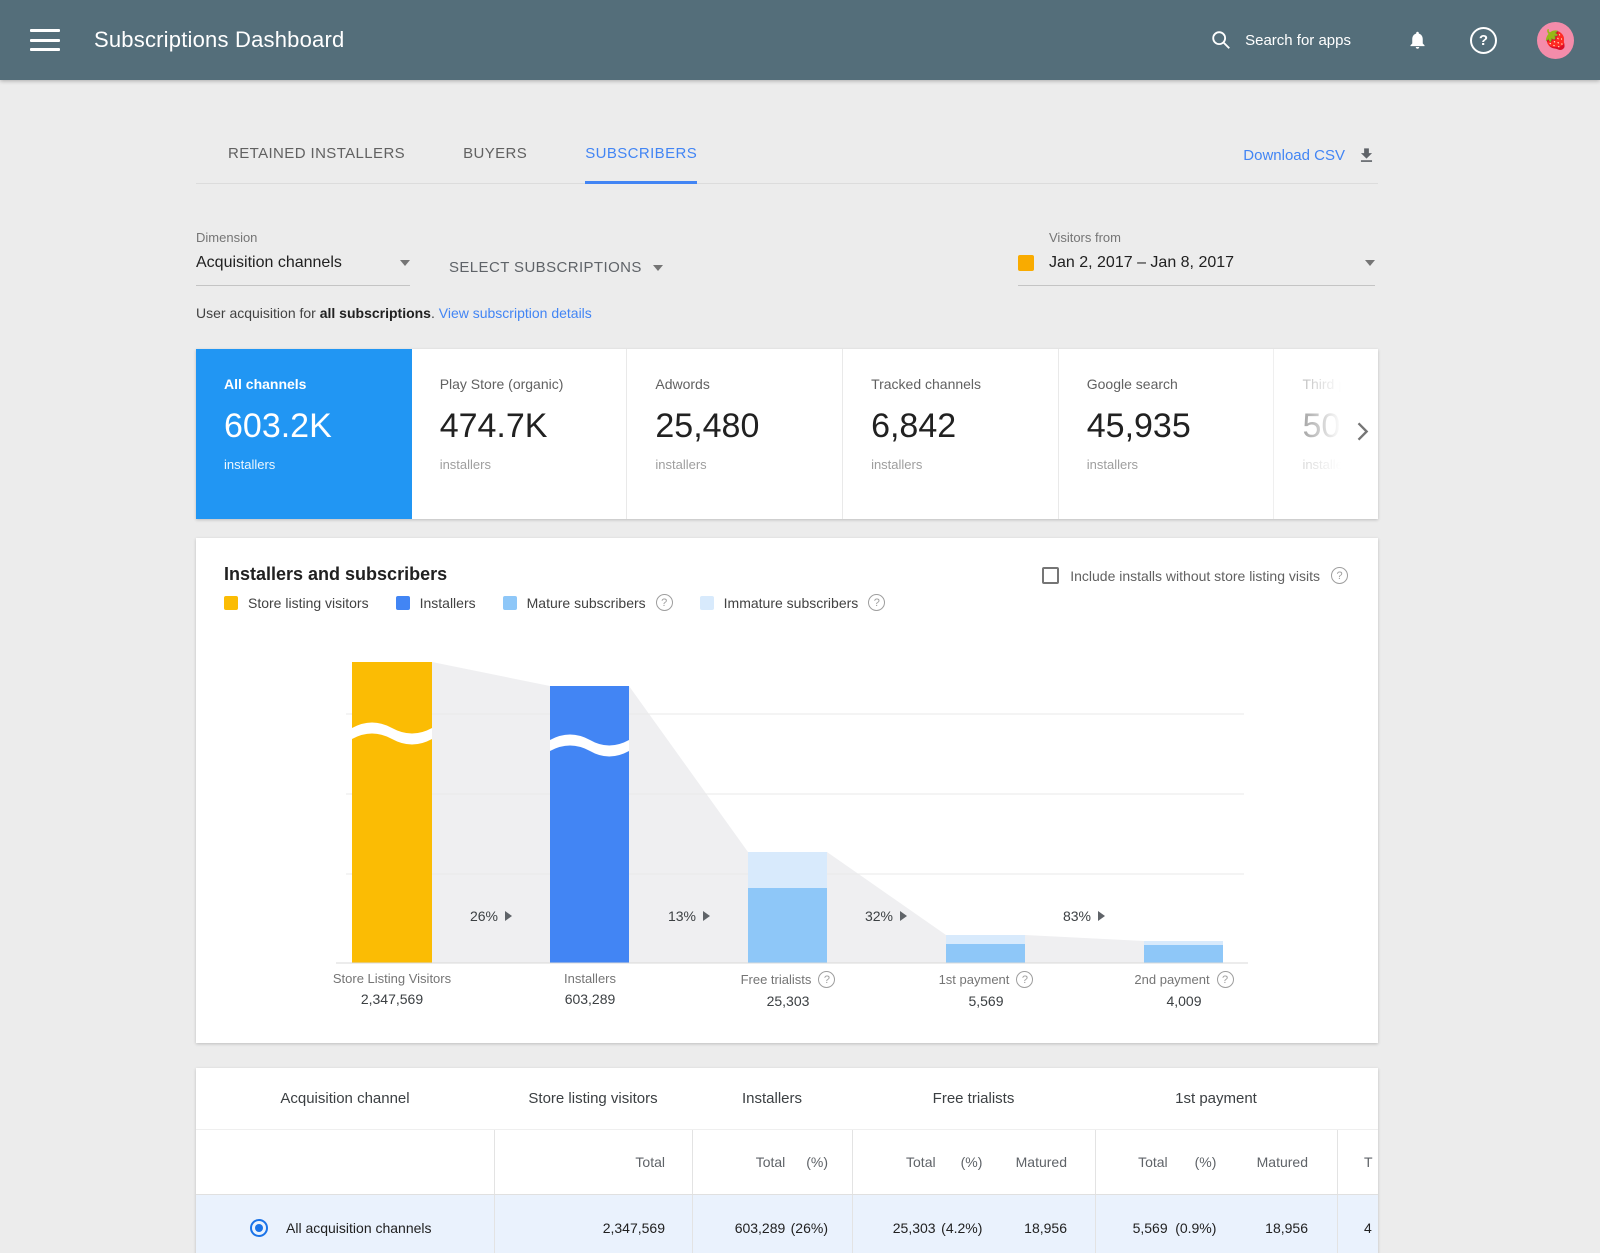 The width and height of the screenshot is (1600, 1253). Describe the element at coordinates (827, 812) in the screenshot. I see `funnel-band` at that location.